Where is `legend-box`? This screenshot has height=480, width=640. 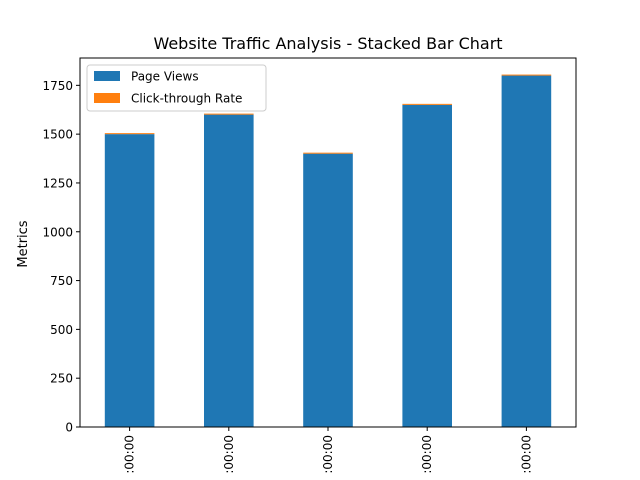 legend-box is located at coordinates (176, 88).